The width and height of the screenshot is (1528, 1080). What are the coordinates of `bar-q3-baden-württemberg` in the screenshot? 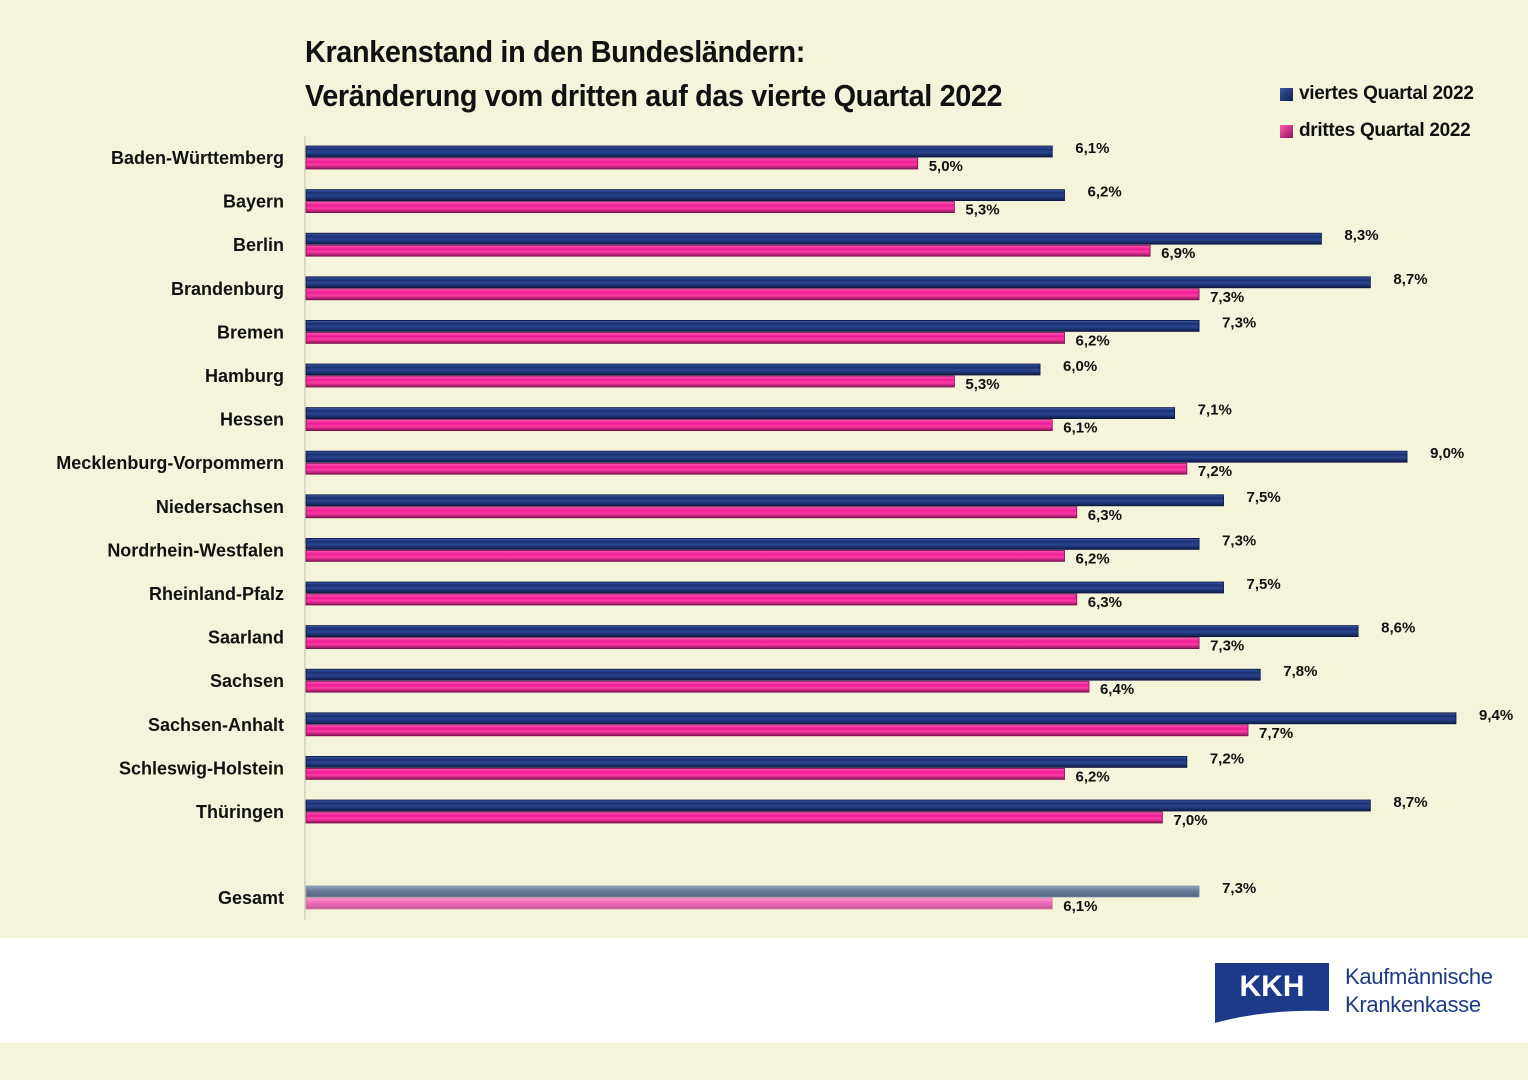 It's located at (612, 163).